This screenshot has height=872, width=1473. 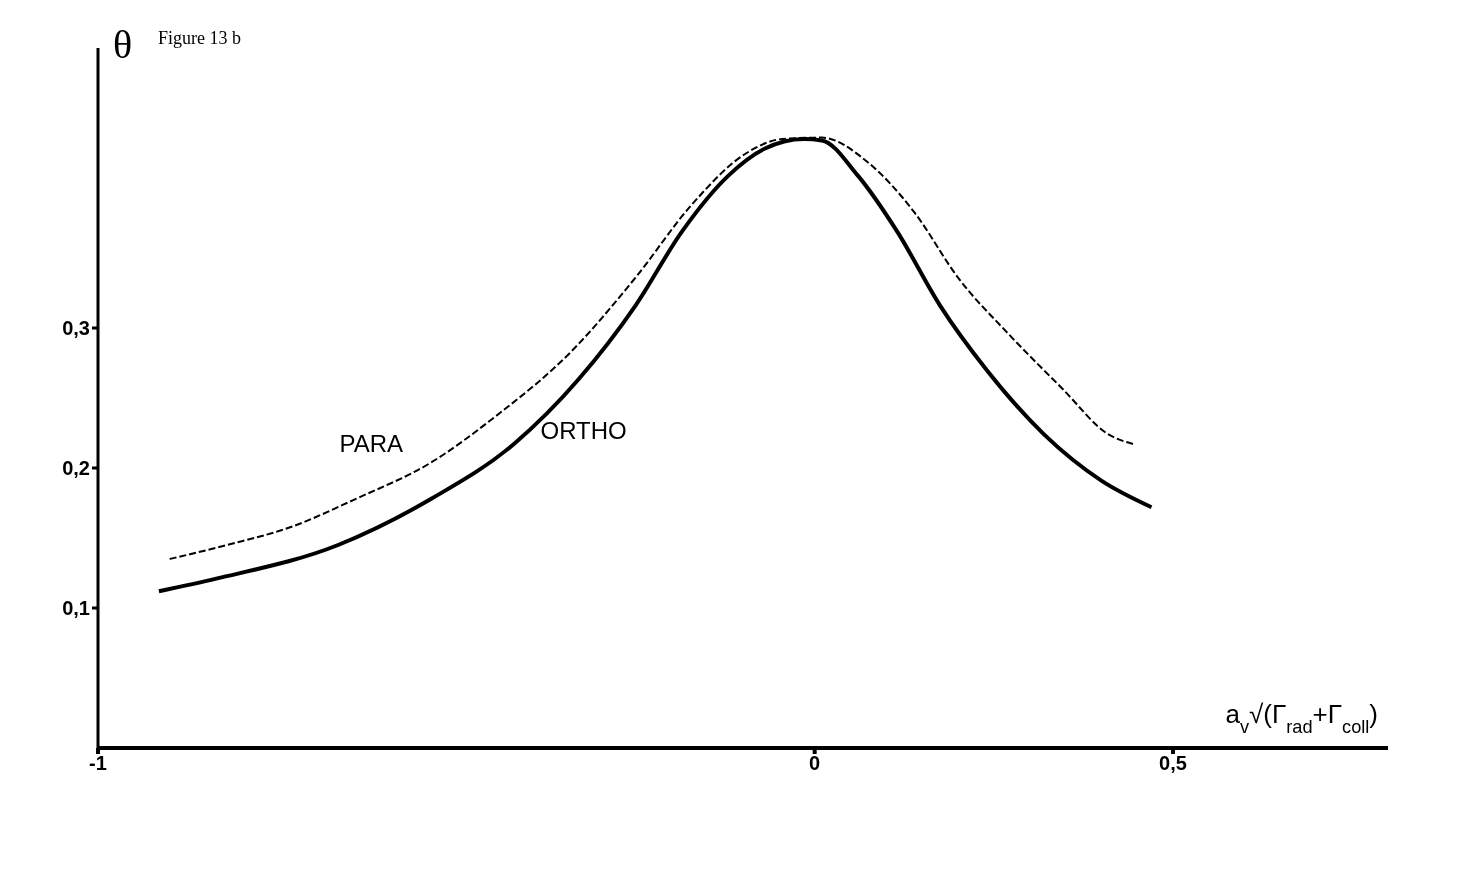 What do you see at coordinates (199, 38) in the screenshot?
I see `chart-title: Figure 13 b` at bounding box center [199, 38].